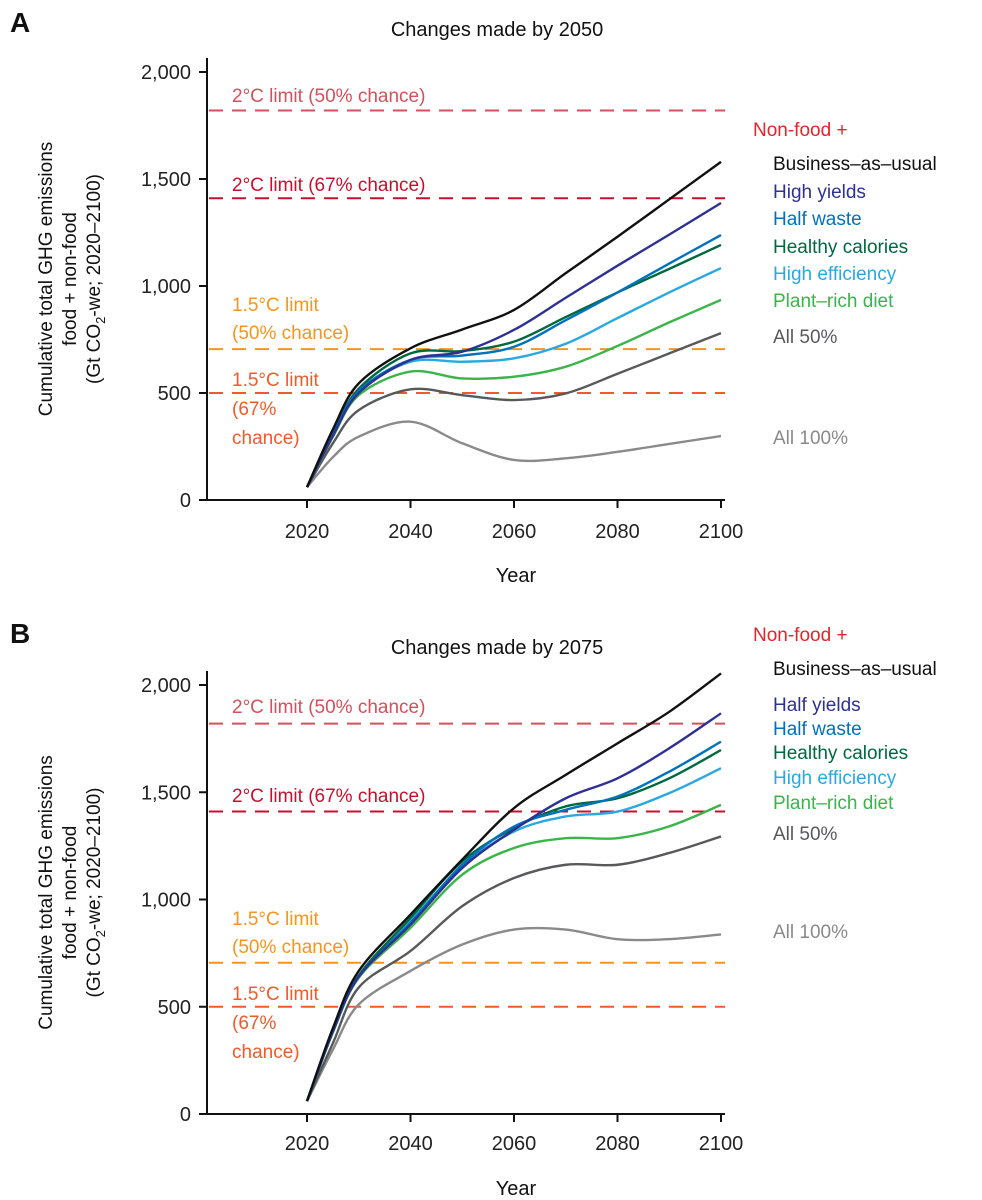  What do you see at coordinates (497, 30) in the screenshot?
I see `chart-title: Changes made by 2050` at bounding box center [497, 30].